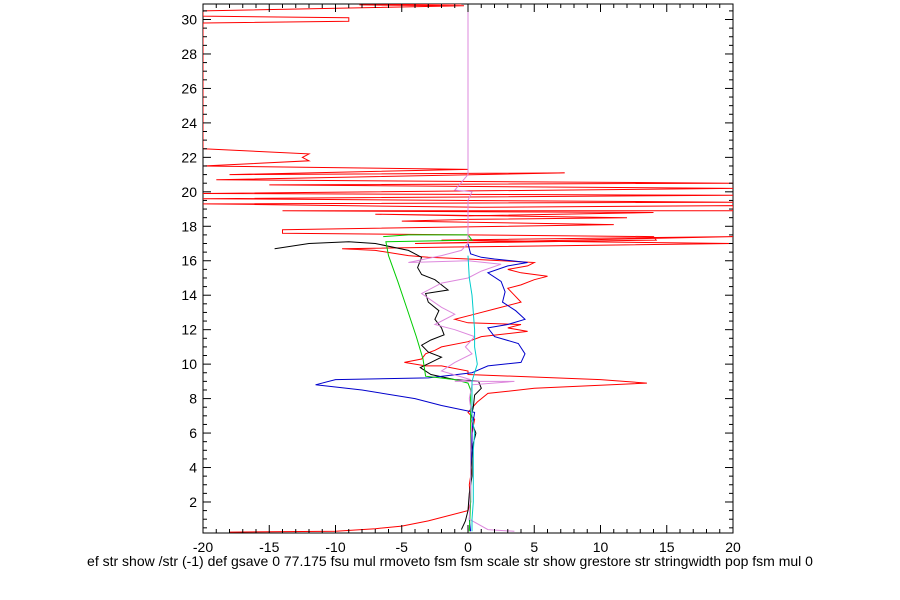 The image size is (900, 600). Describe the element at coordinates (468, 547) in the screenshot. I see `x-tick-label: 0` at that location.